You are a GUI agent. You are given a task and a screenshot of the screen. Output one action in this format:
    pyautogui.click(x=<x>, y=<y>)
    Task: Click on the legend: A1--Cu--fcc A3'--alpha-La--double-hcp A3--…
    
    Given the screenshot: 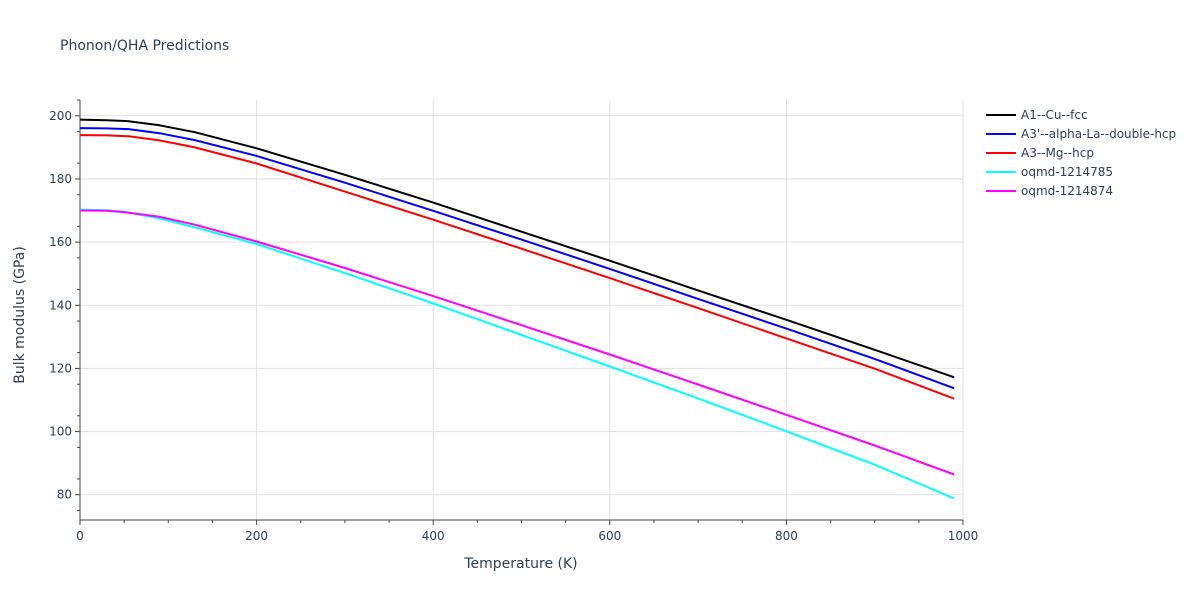 What is the action you would take?
    pyautogui.click(x=1081, y=153)
    